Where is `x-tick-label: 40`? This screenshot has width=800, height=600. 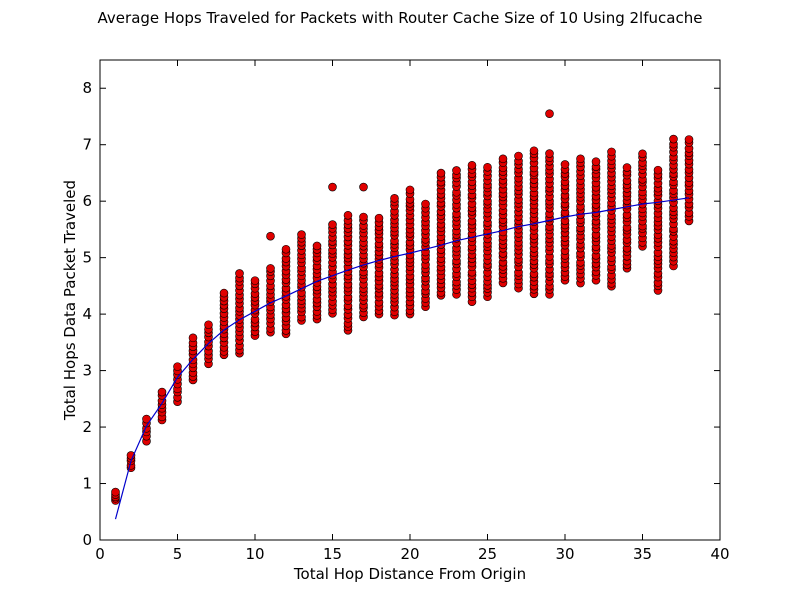
x-tick-label: 40 is located at coordinates (719, 554).